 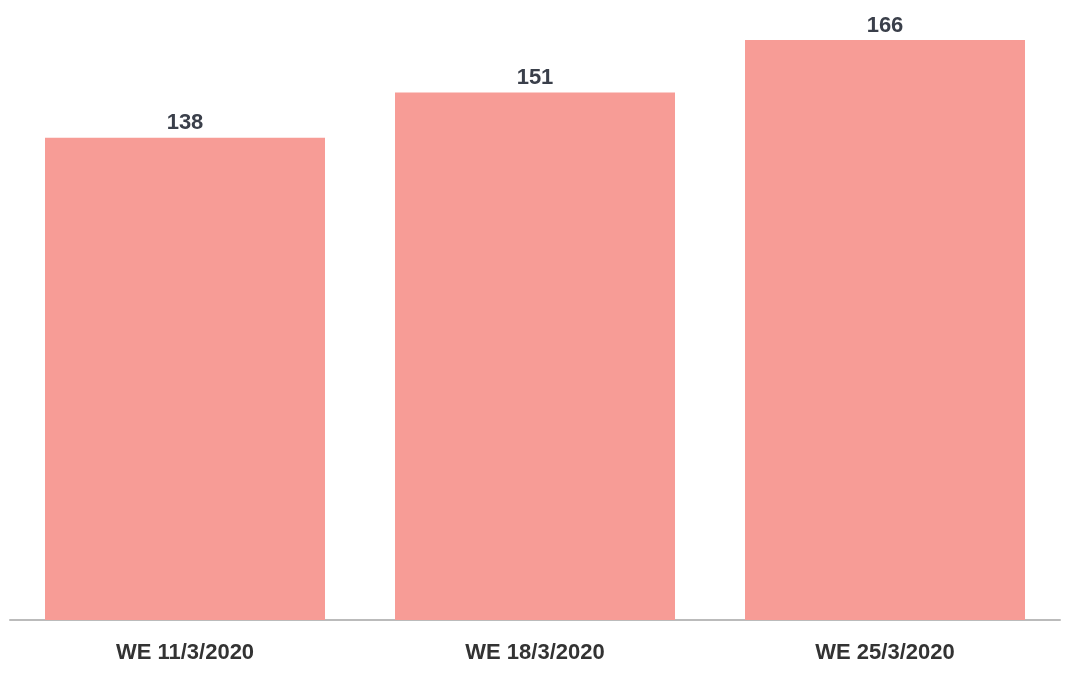 I want to click on x-tick-label: WE 18/3/2020, so click(x=535, y=651).